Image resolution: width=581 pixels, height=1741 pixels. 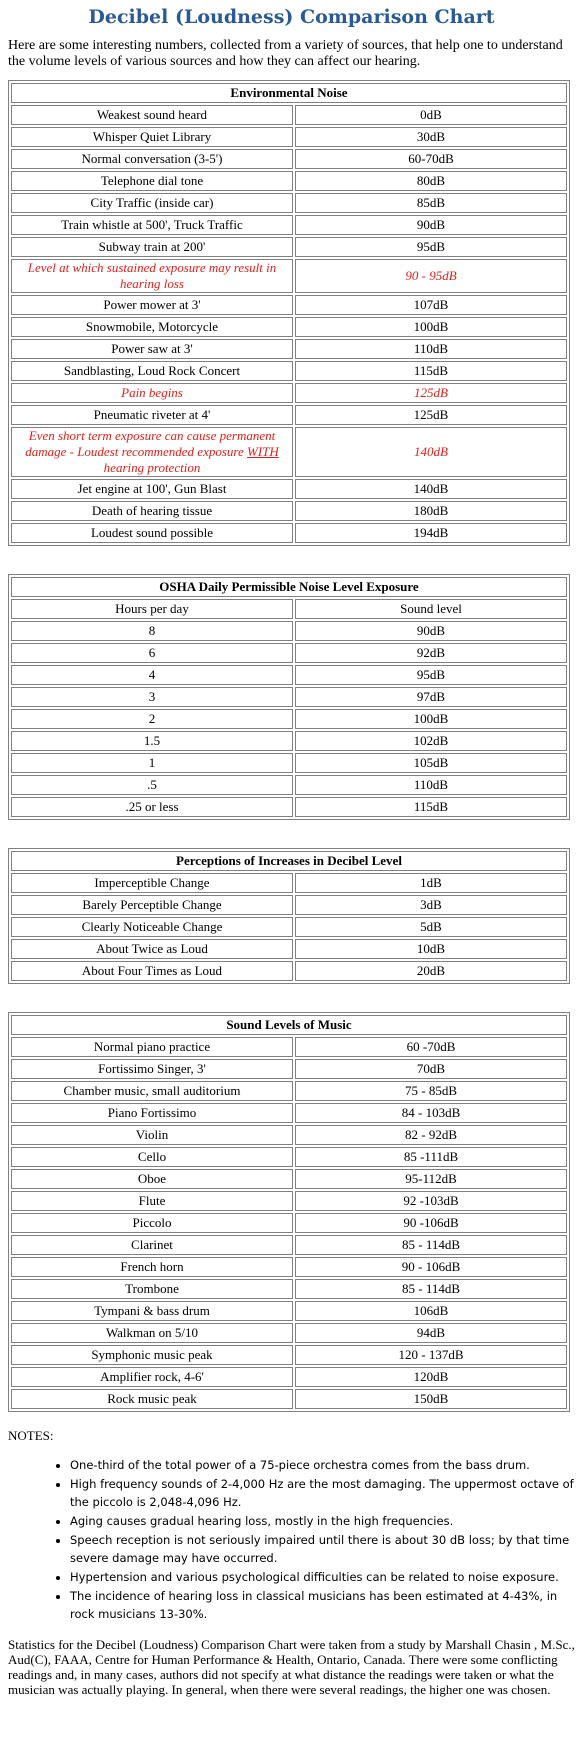 I want to click on level-cell: 107dB, so click(x=431, y=305).